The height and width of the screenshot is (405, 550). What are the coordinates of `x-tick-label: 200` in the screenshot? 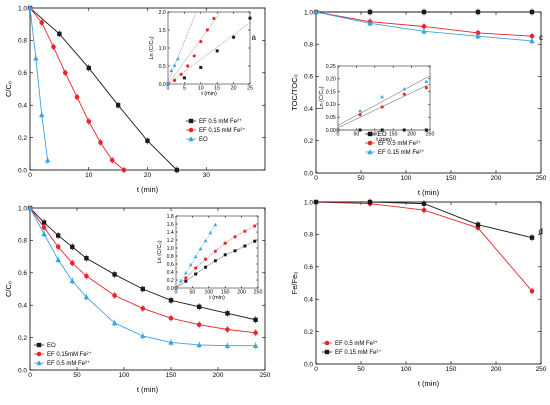 It's located at (496, 369).